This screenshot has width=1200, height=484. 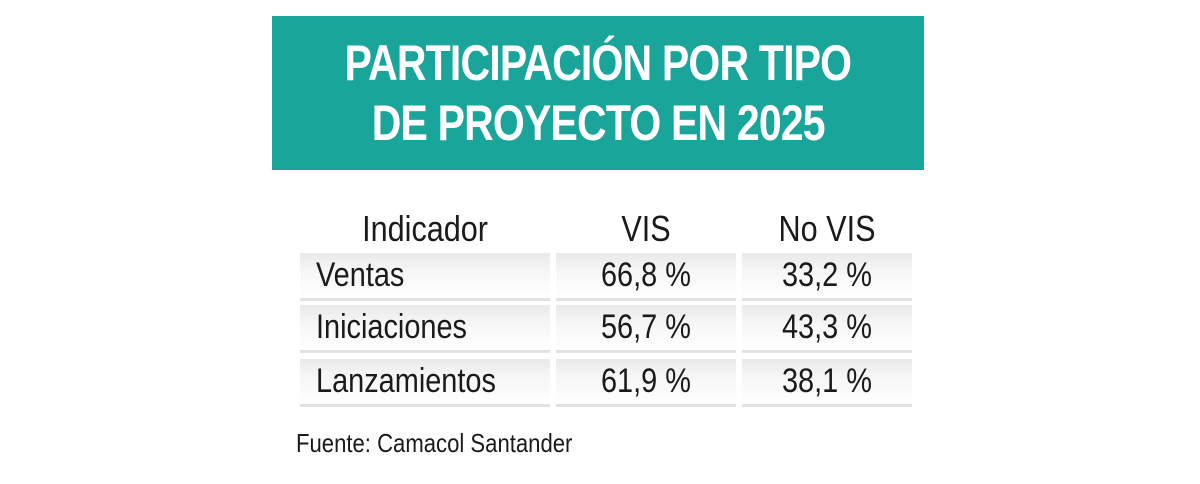 I want to click on column-header-vis: VIS, so click(x=646, y=229).